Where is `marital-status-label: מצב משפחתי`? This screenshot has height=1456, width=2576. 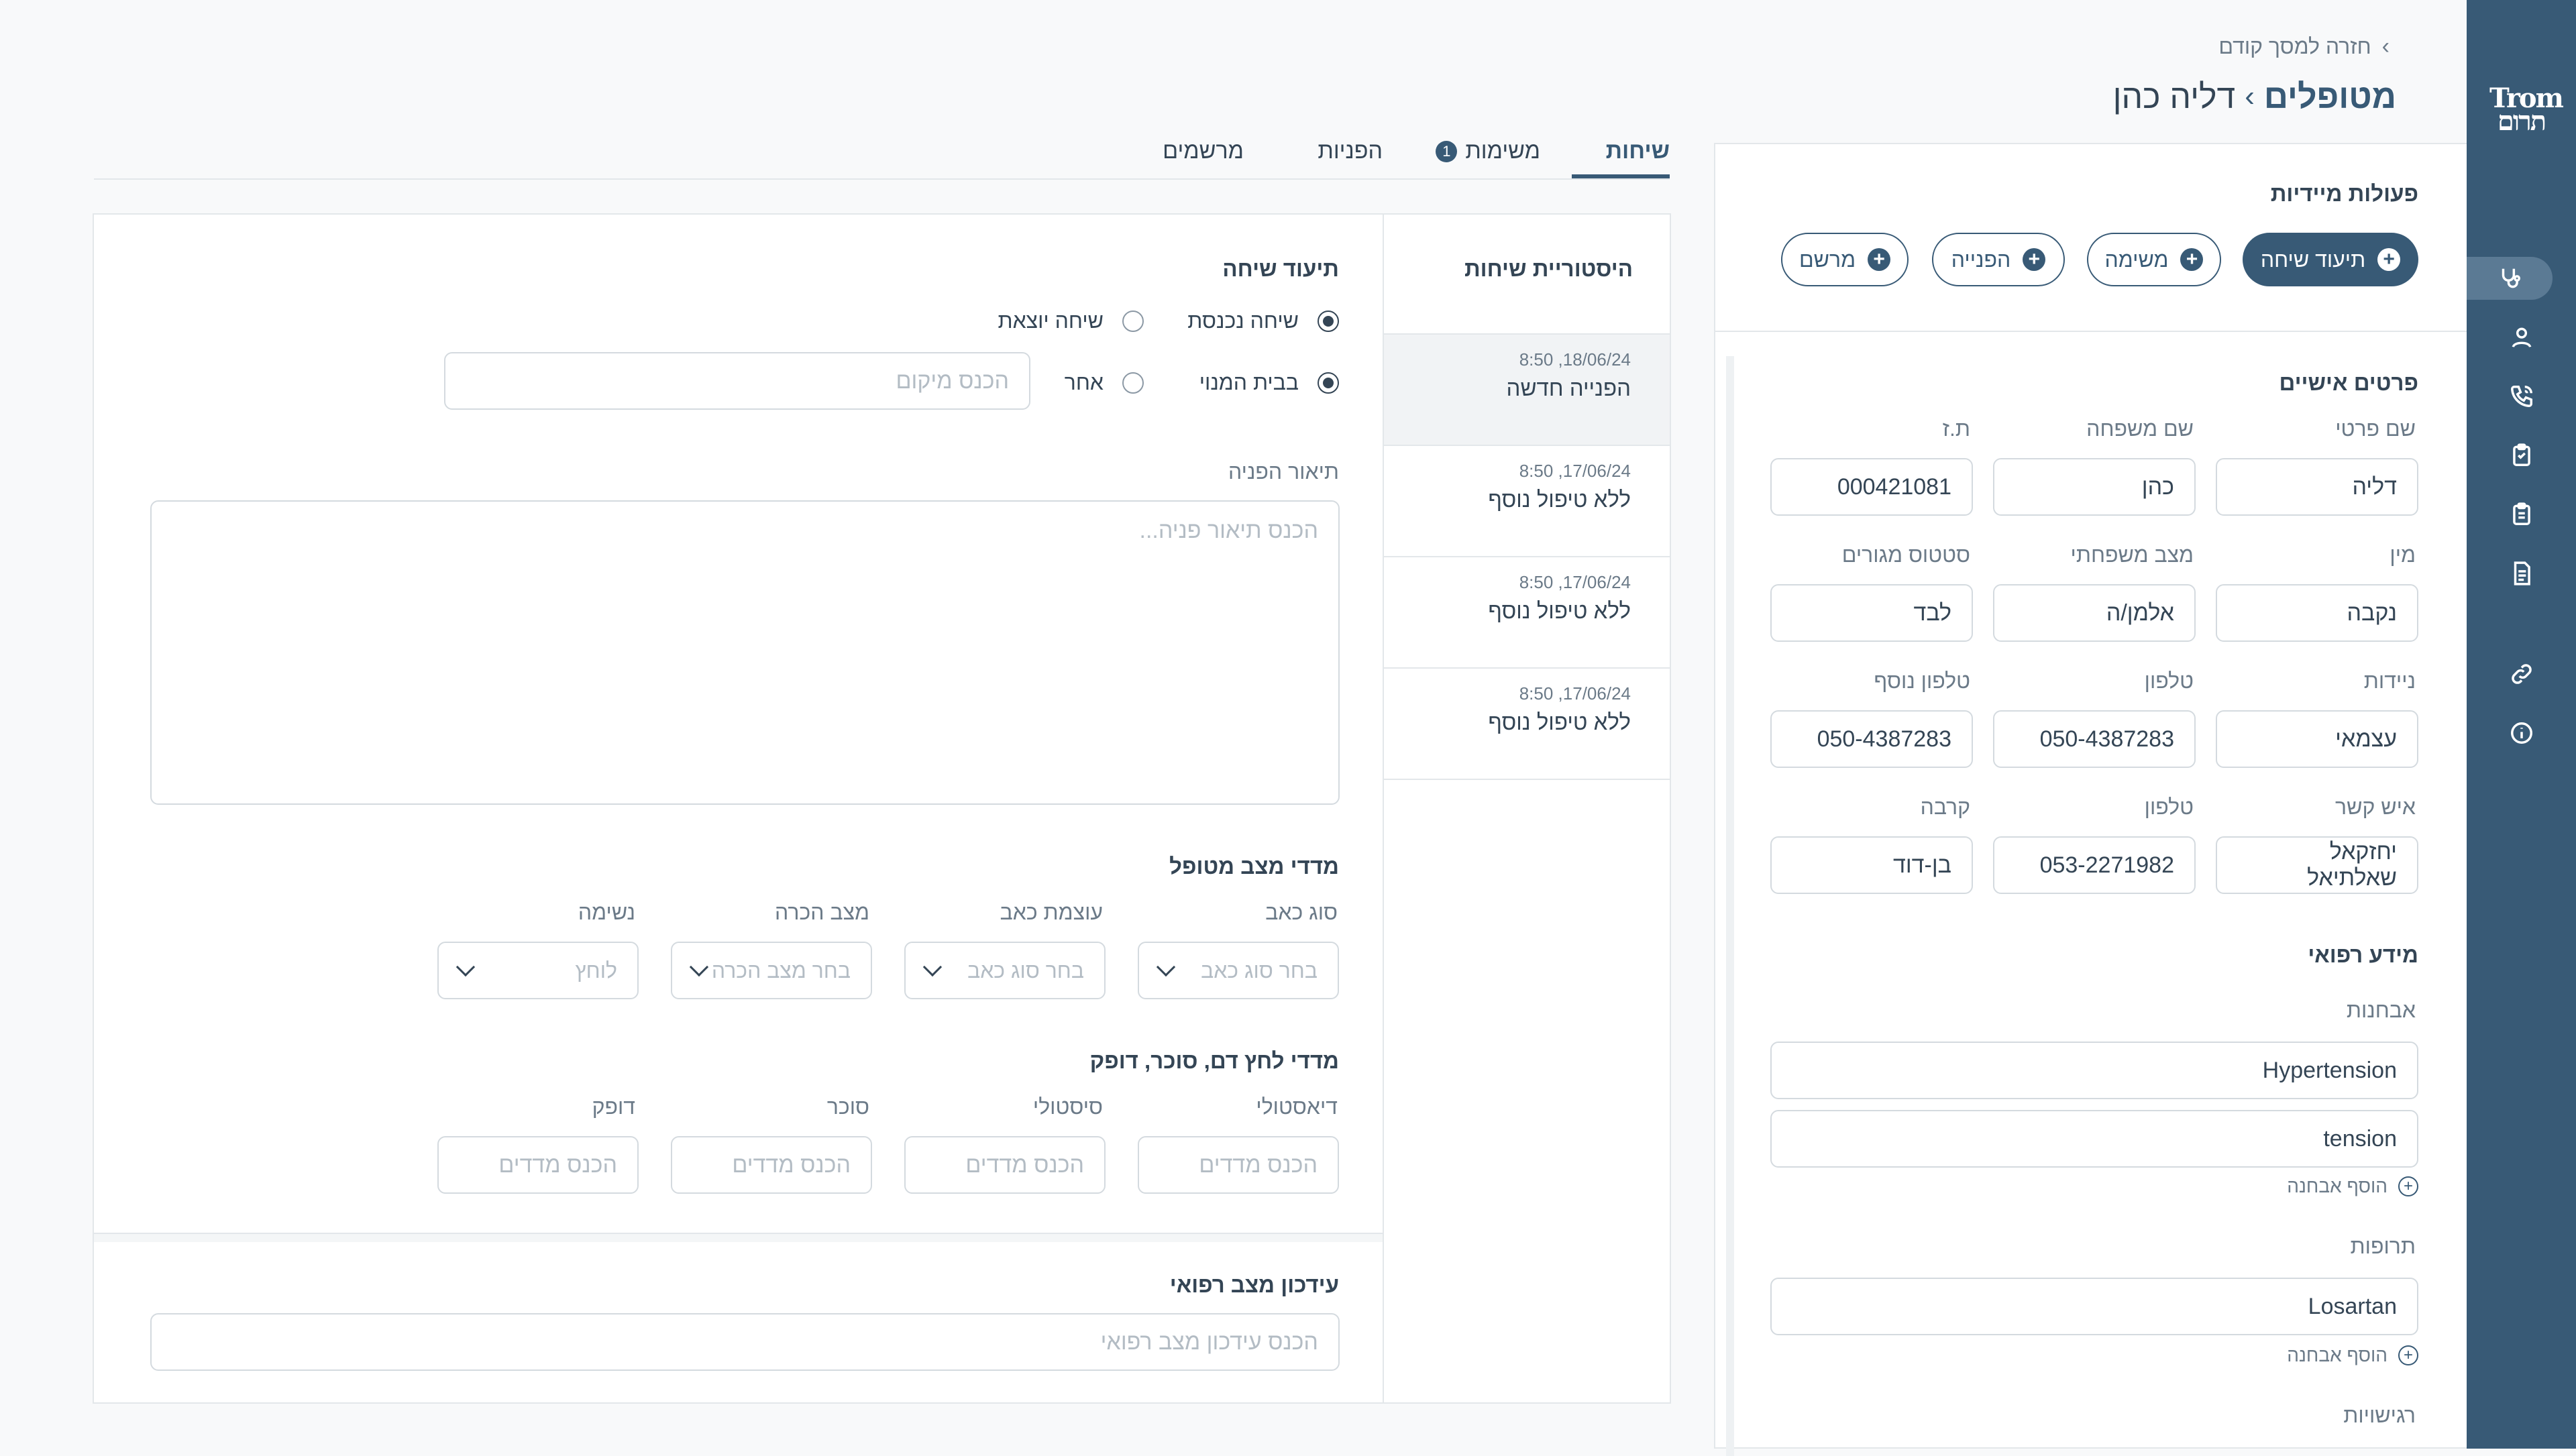
marital-status-label: מצב משפחתי is located at coordinates (2132, 555).